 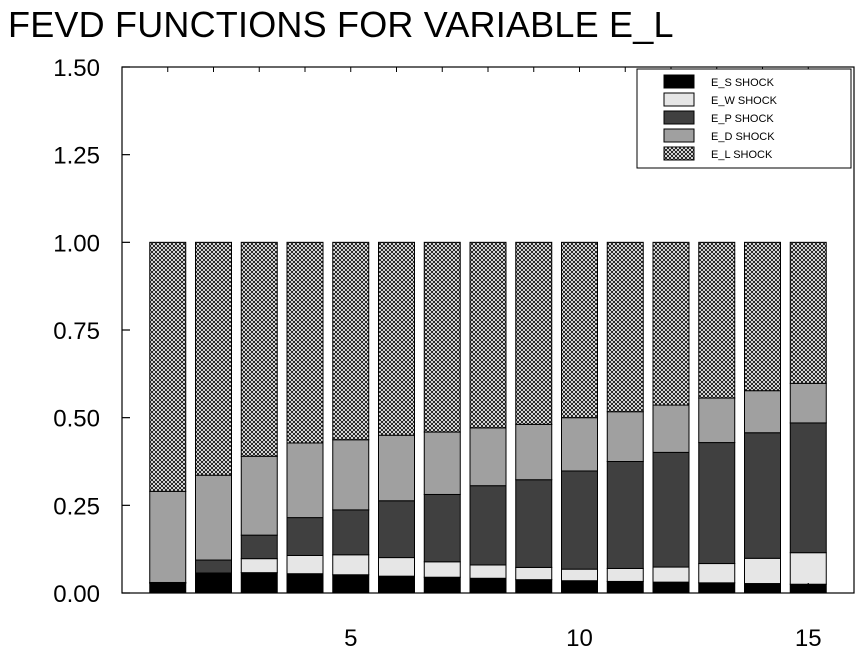 What do you see at coordinates (742, 119) in the screenshot?
I see `legend-label: E_P SHOCK` at bounding box center [742, 119].